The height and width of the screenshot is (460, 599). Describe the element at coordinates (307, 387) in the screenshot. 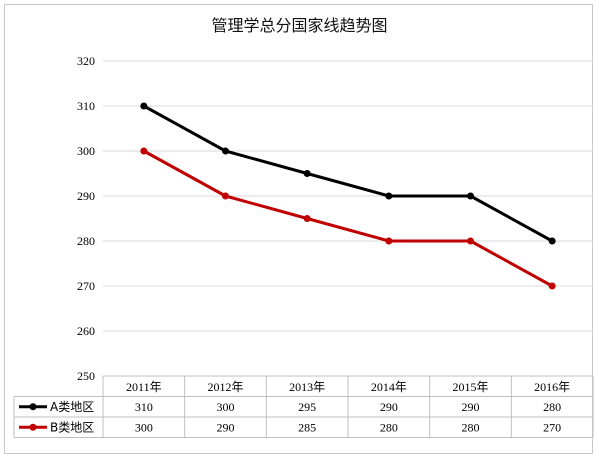

I see `x-tick-label: 2013年` at that location.